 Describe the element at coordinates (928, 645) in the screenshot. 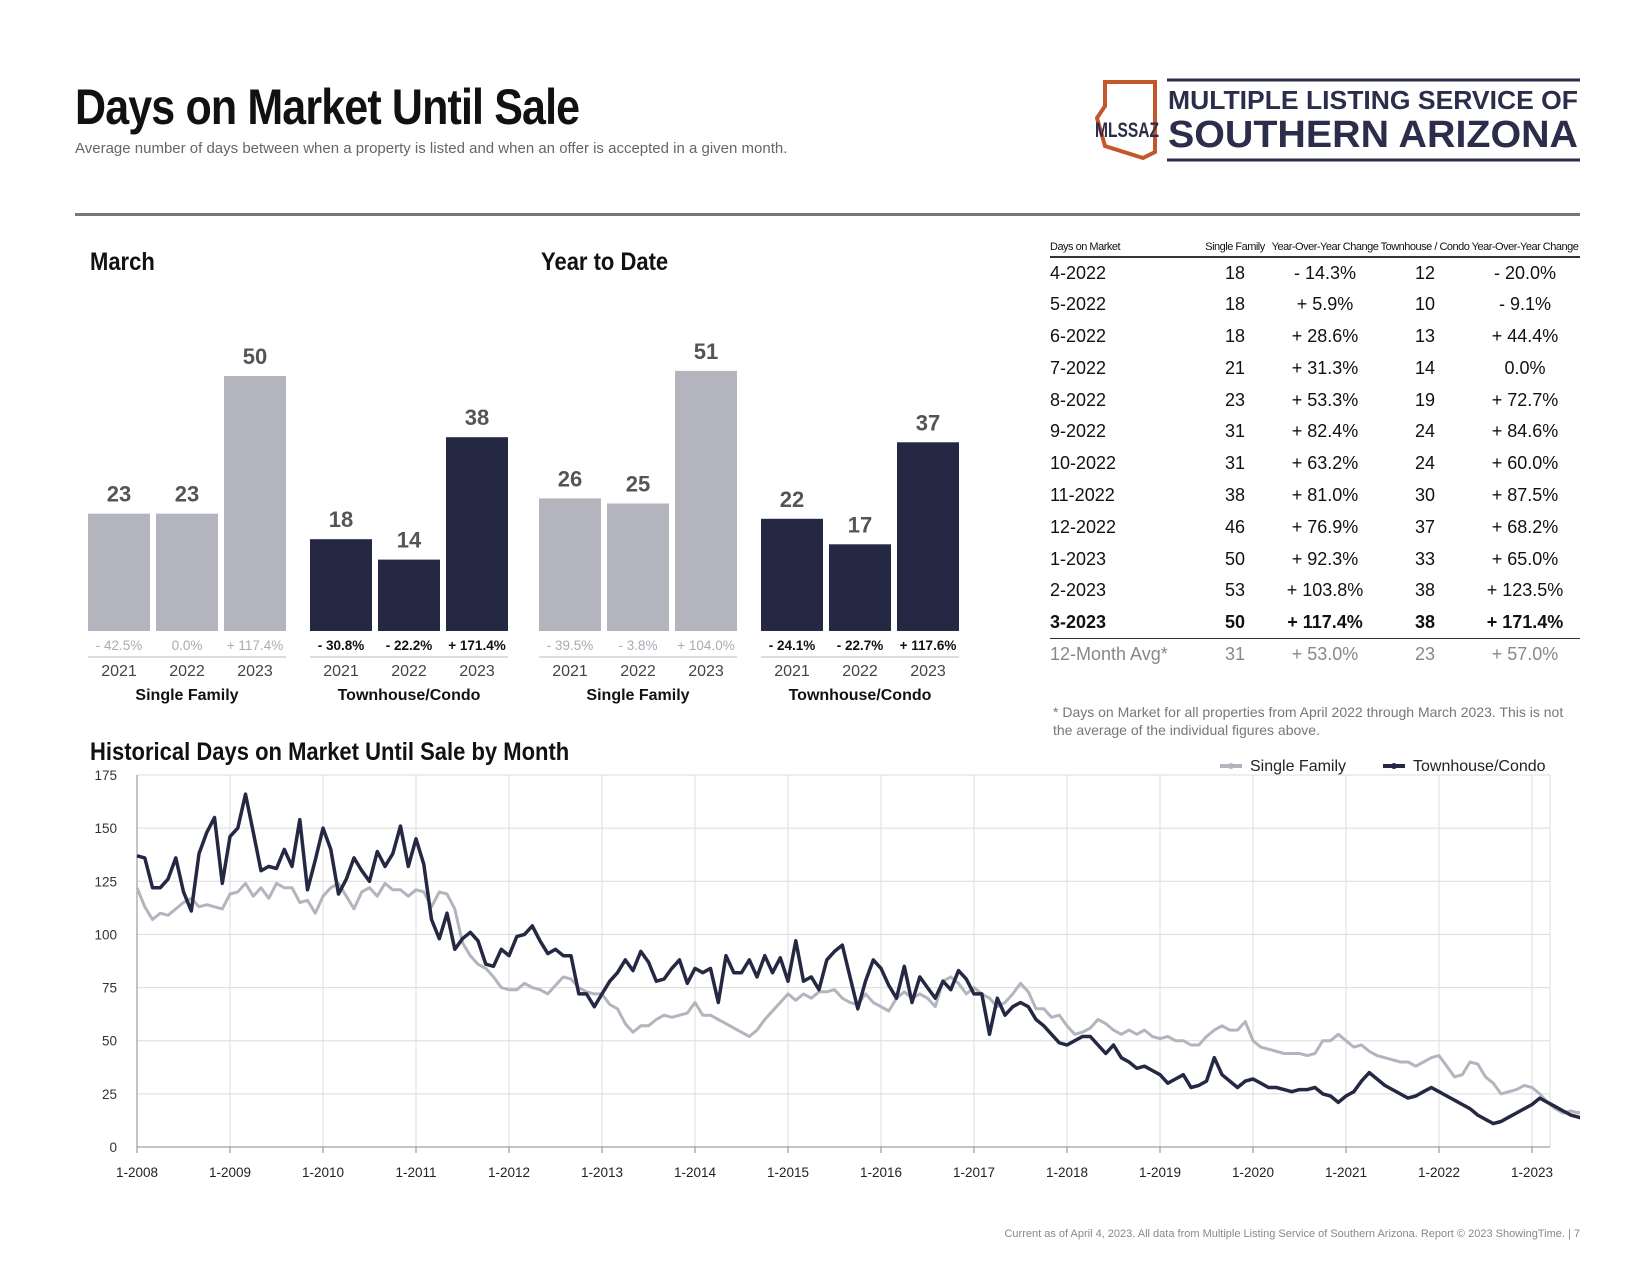

I see `change-label: + 117.6%` at that location.